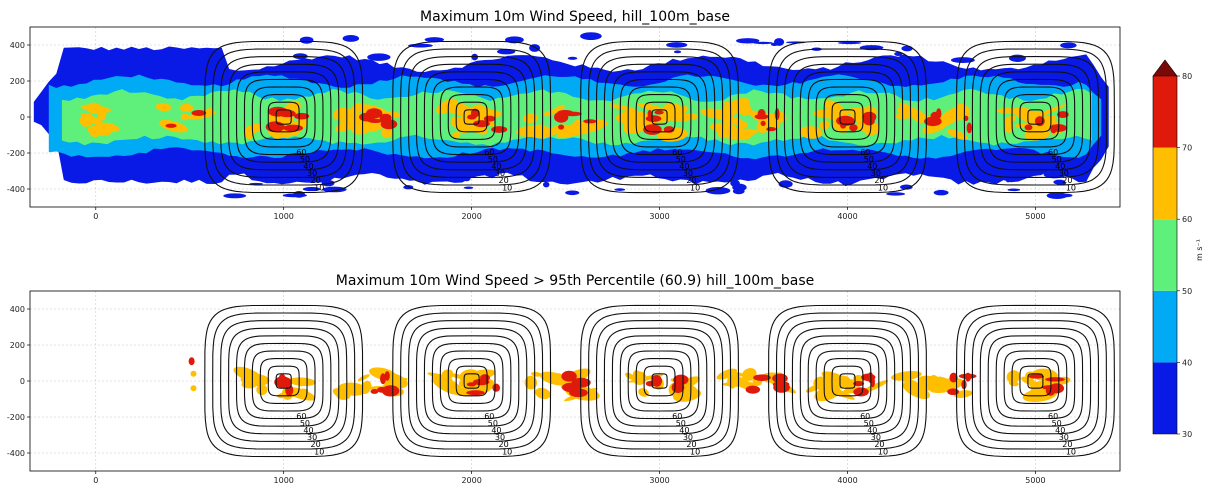 This screenshot has height=486, width=1211. Describe the element at coordinates (1165, 68) in the screenshot. I see `colorbar-extend-arrow` at that location.